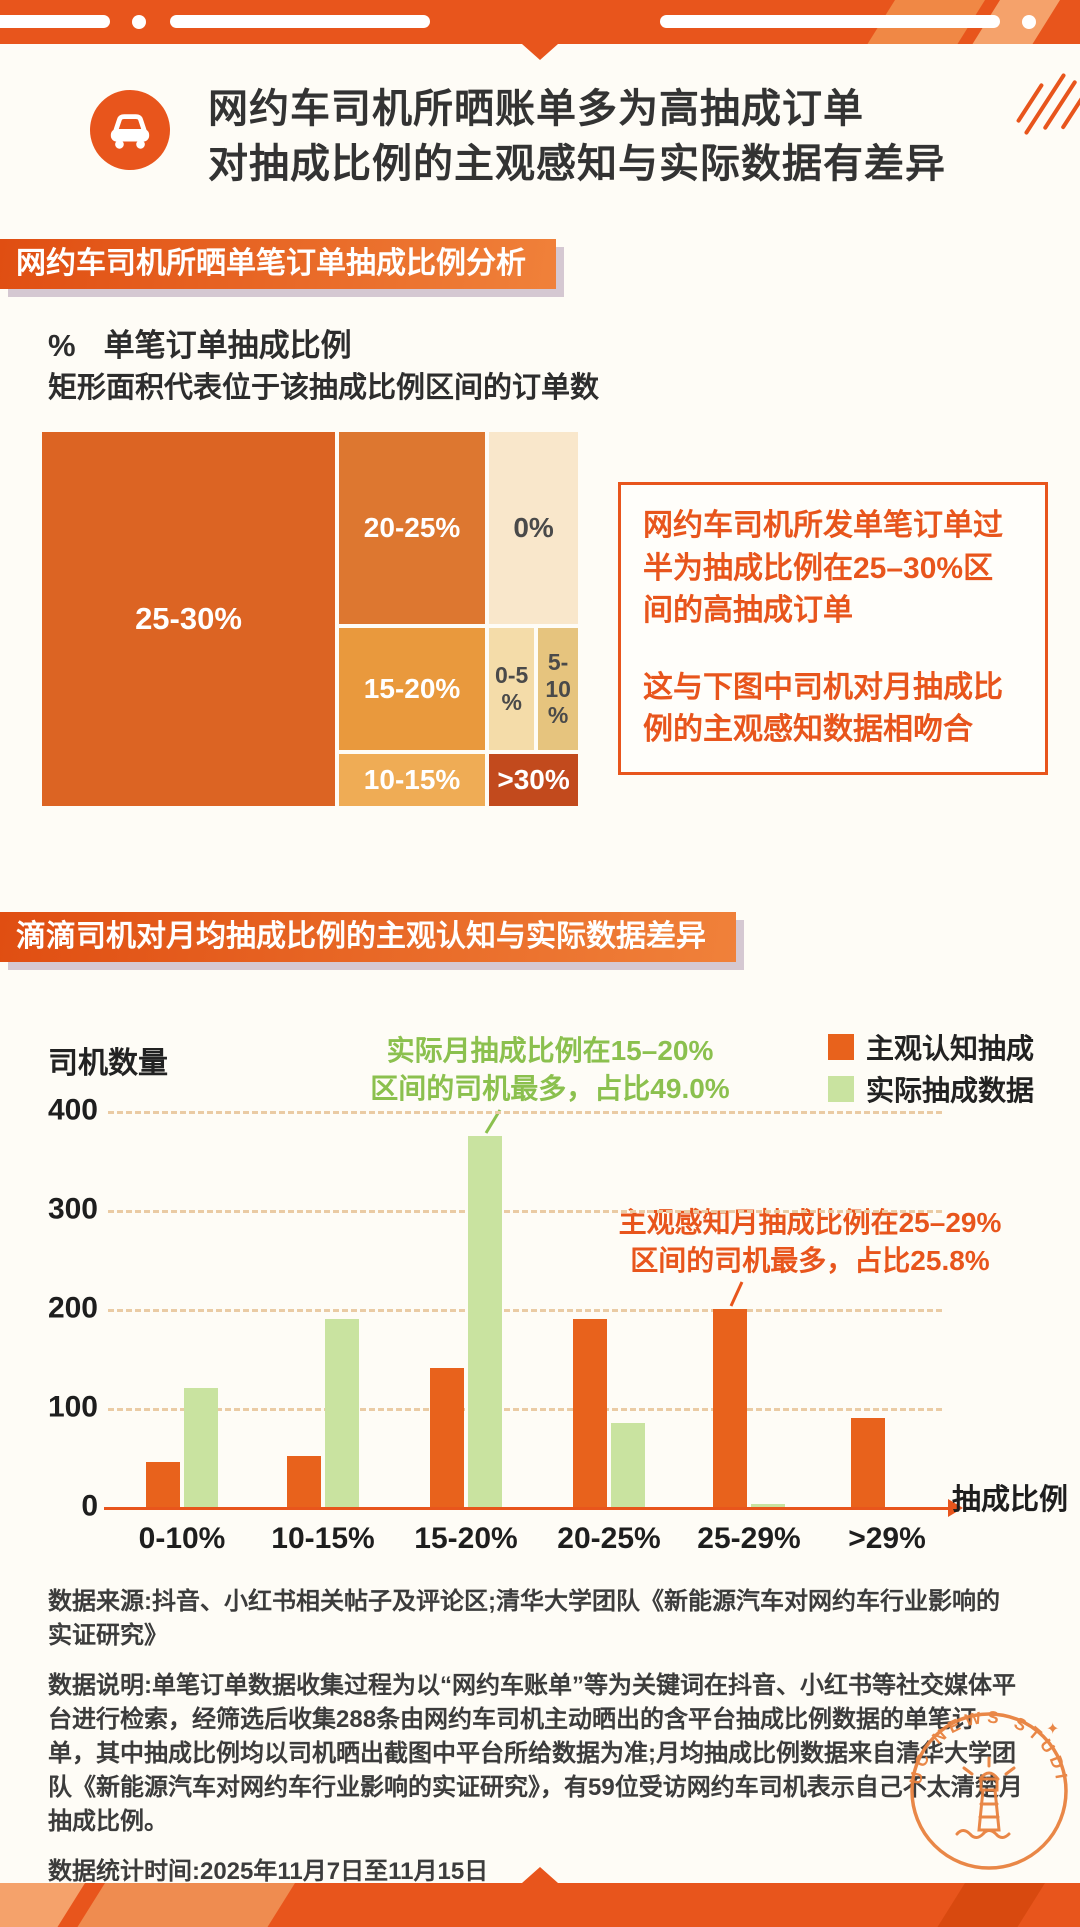 This screenshot has width=1080, height=1927. What do you see at coordinates (304, 1481) in the screenshot?
I see `bar-主观认知抽成-10-15%` at bounding box center [304, 1481].